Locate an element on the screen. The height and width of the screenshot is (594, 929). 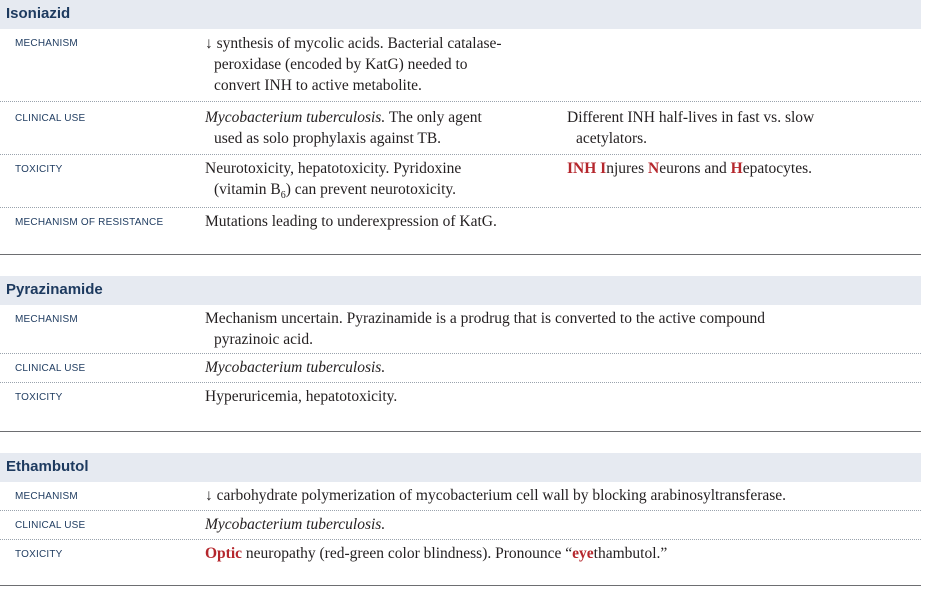
clinical-note-line-2: acetylators. is located at coordinates (612, 138).